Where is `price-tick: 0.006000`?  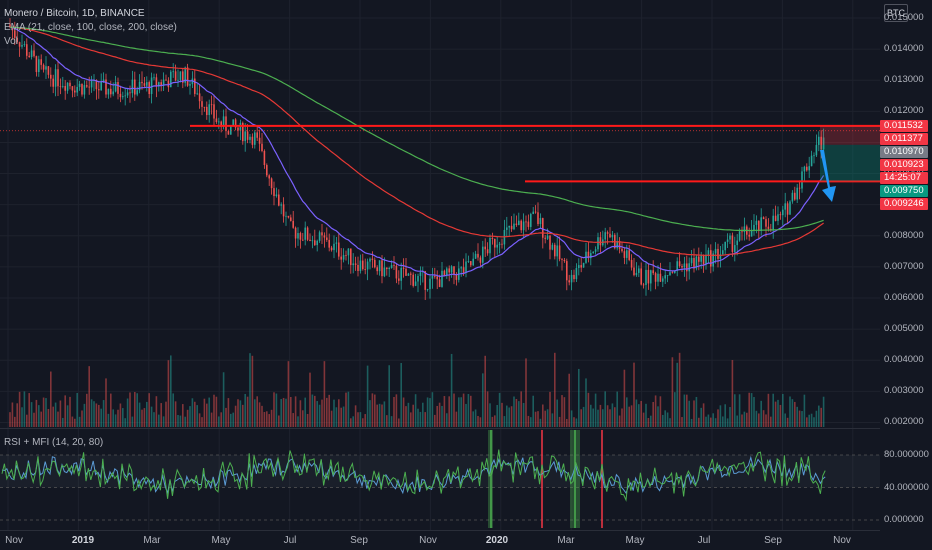 price-tick: 0.006000 is located at coordinates (904, 297).